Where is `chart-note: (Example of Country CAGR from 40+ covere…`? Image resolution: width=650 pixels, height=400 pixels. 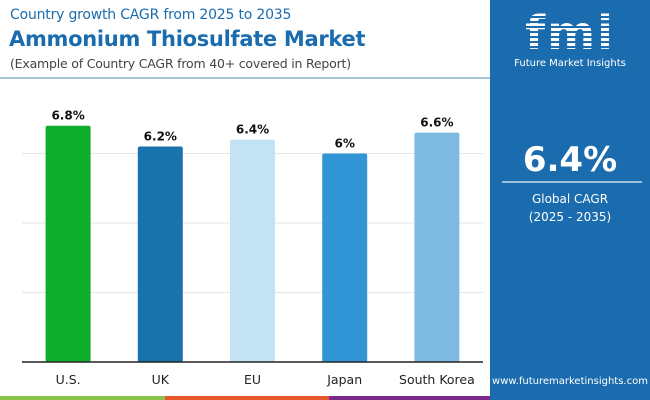
chart-note: (Example of Country CAGR from 40+ covere… is located at coordinates (180, 63).